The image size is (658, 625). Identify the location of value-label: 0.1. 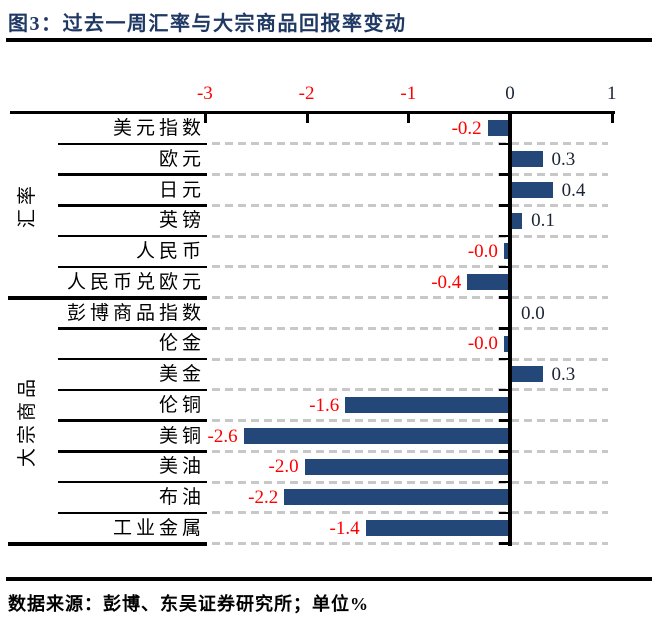
(543, 221).